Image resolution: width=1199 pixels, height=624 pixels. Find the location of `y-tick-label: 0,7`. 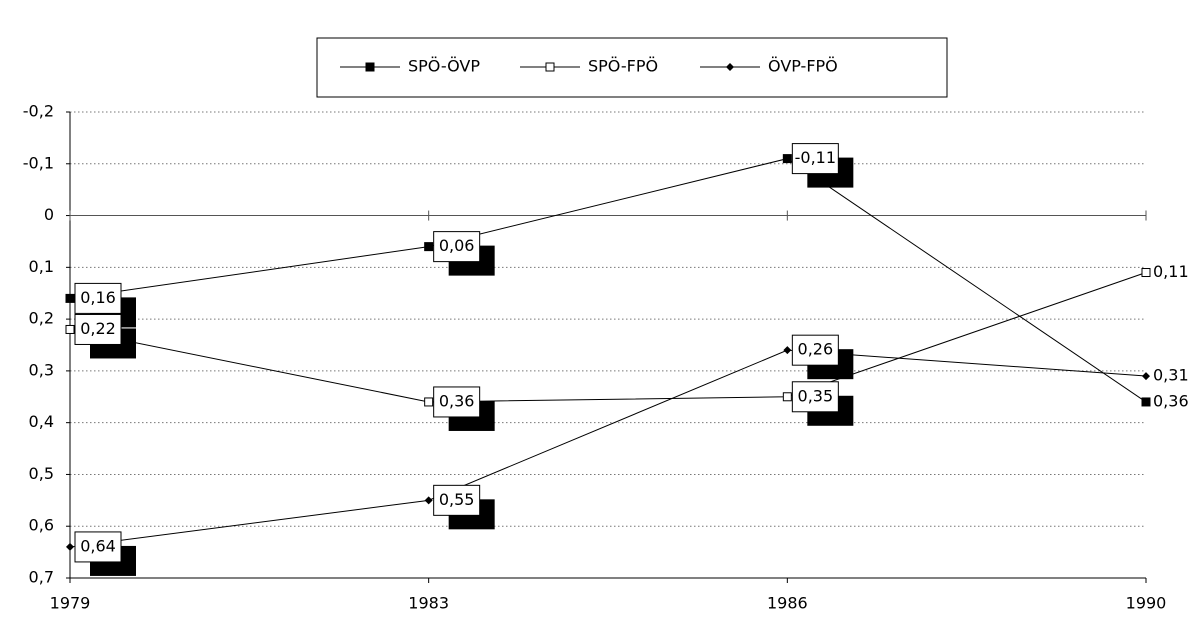

y-tick-label: 0,7 is located at coordinates (41, 577).